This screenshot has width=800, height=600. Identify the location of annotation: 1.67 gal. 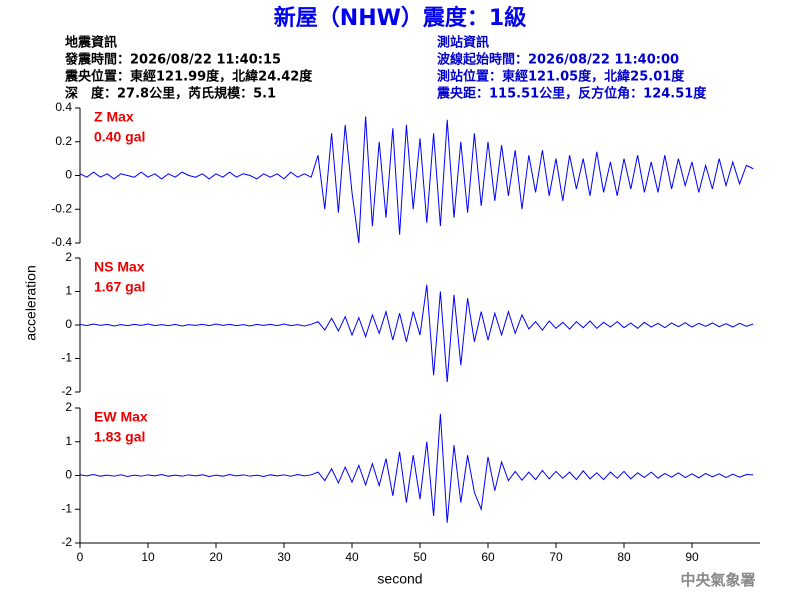
(119, 287).